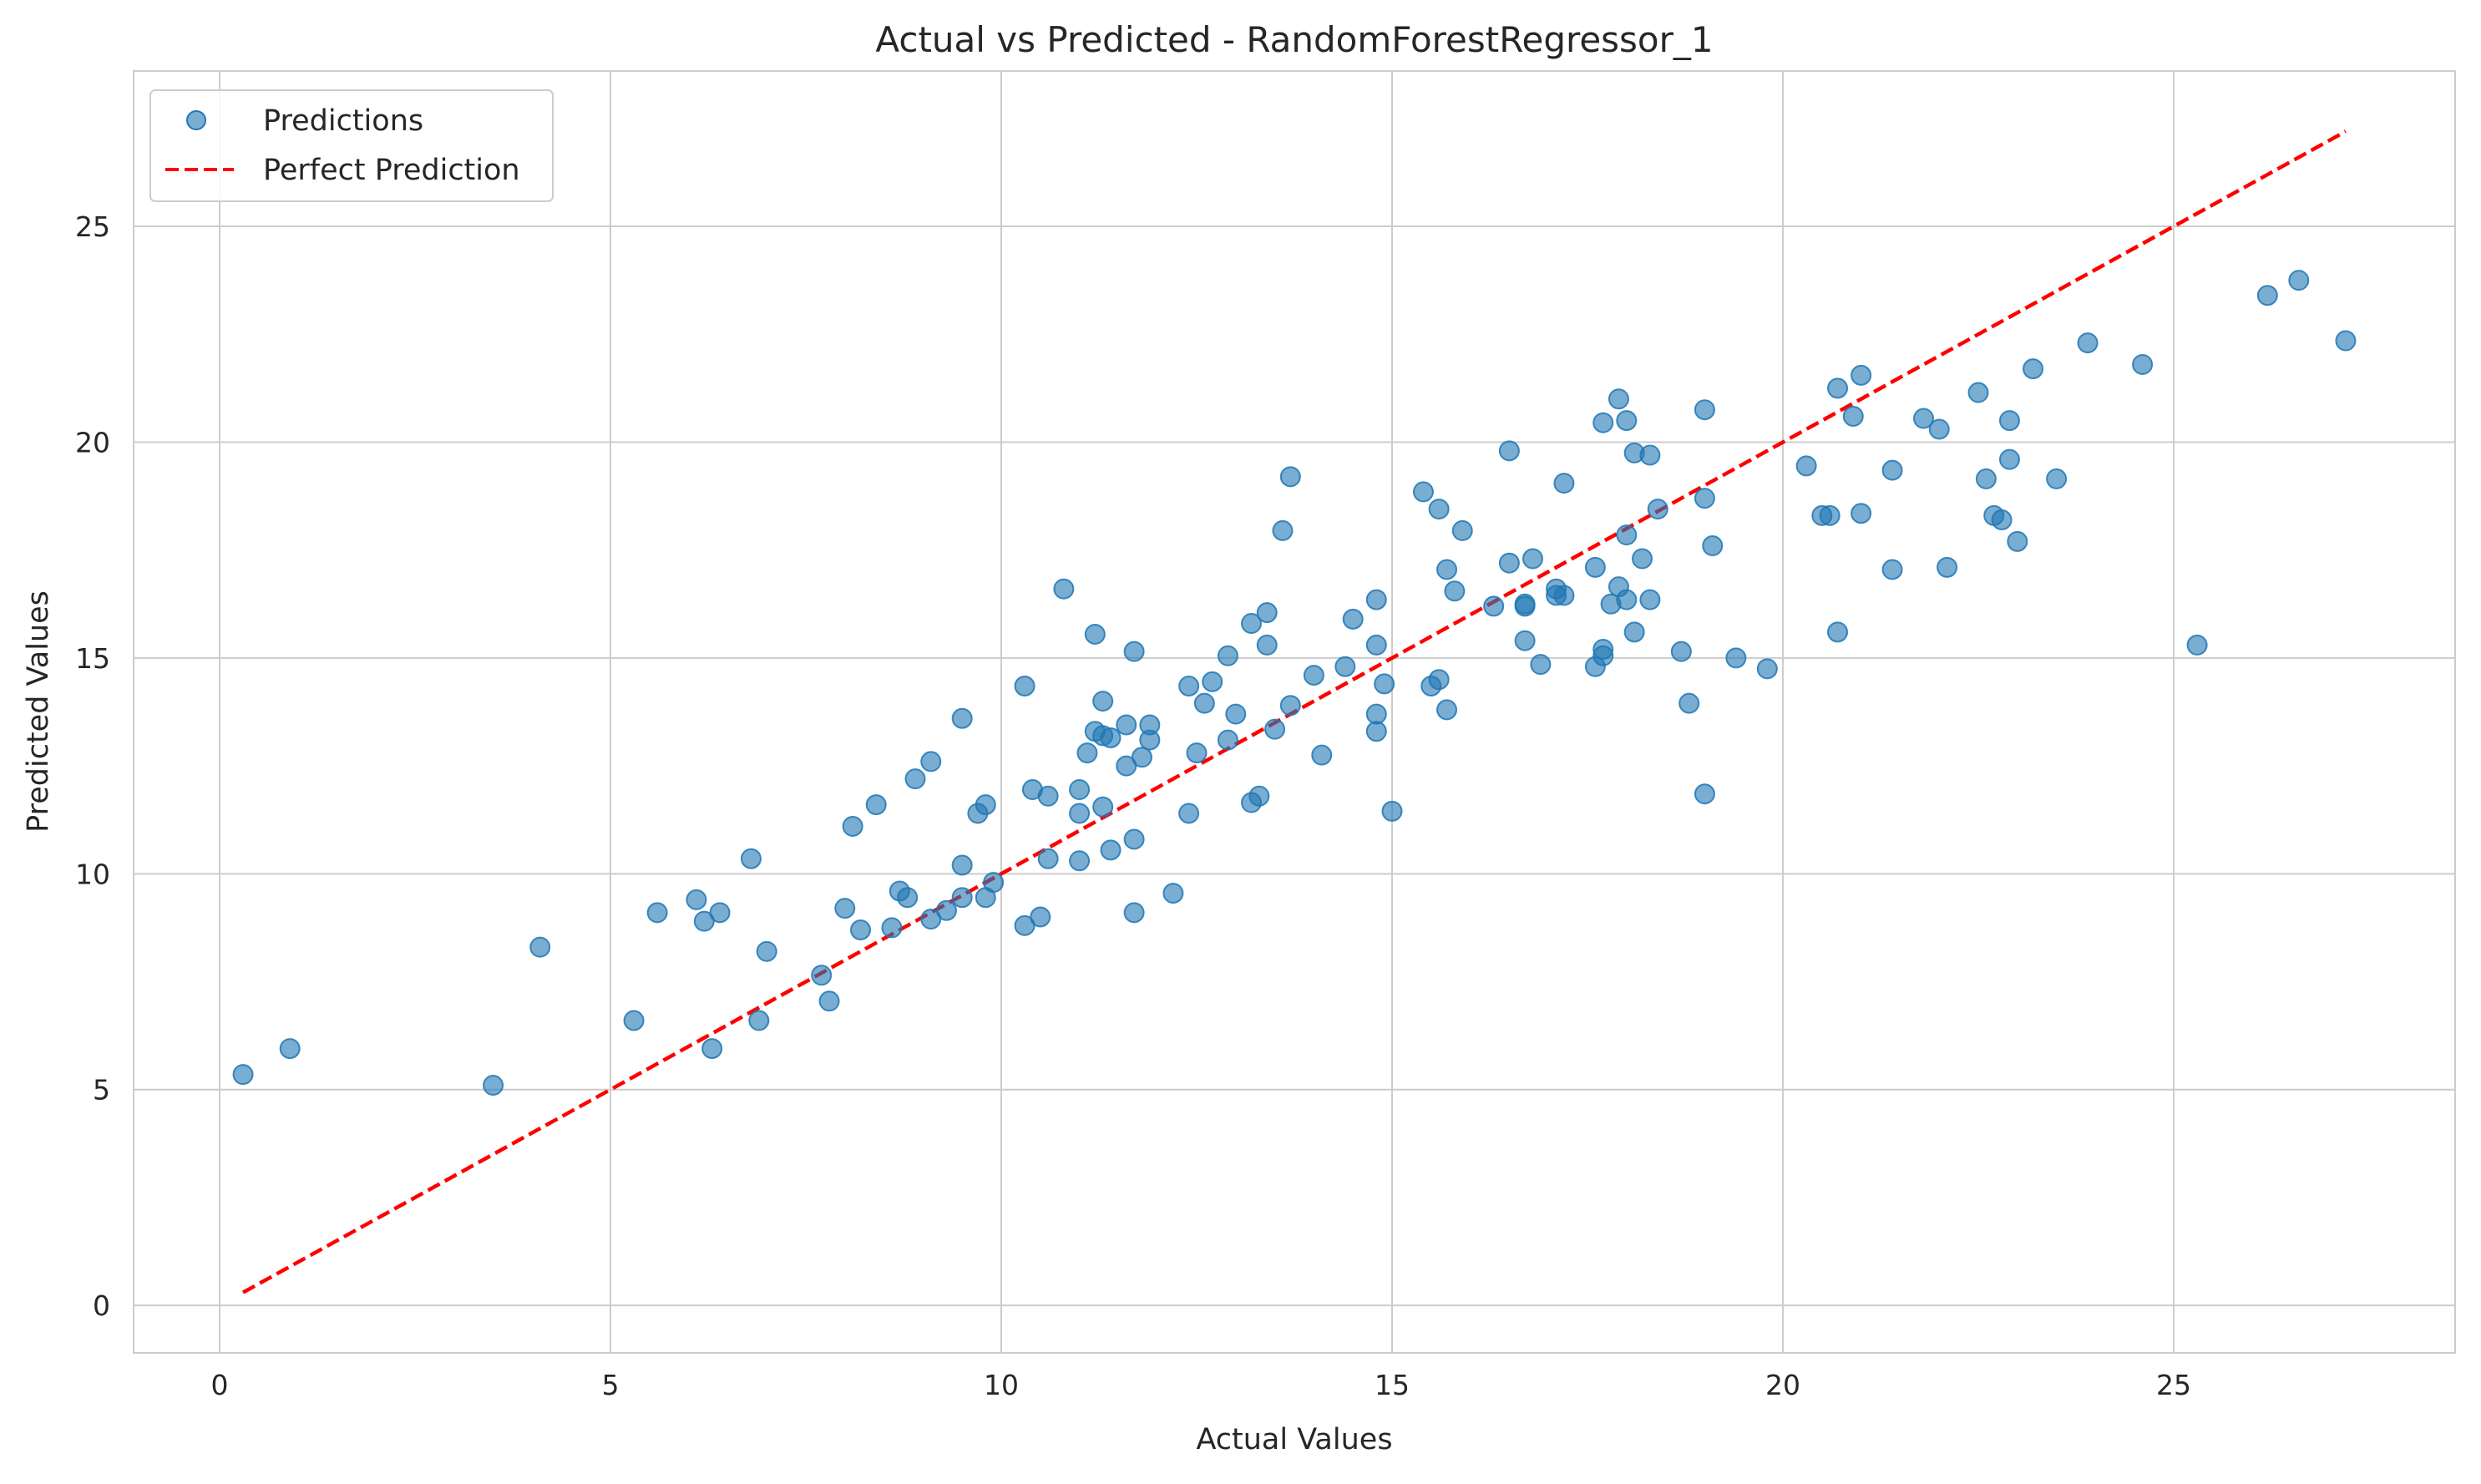  What do you see at coordinates (93, 227) in the screenshot?
I see `y-tick-label: 25` at bounding box center [93, 227].